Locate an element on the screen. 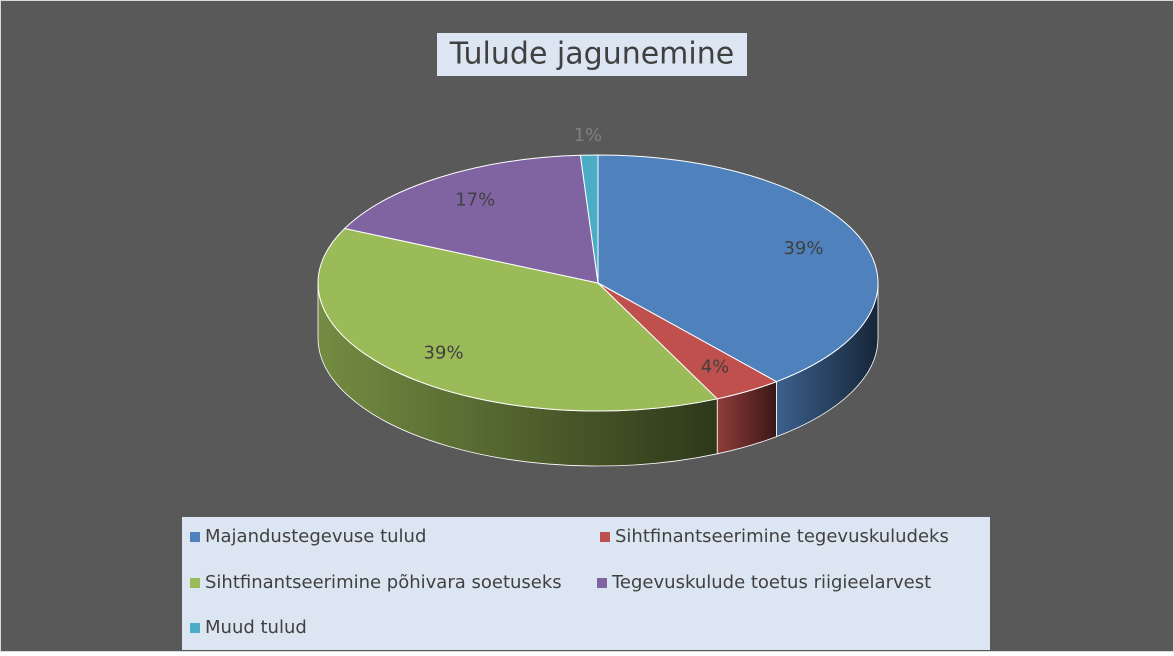 This screenshot has height=656, width=1174. legend-label: Sihtfinantseerimine tegevuskuludeks is located at coordinates (782, 536).